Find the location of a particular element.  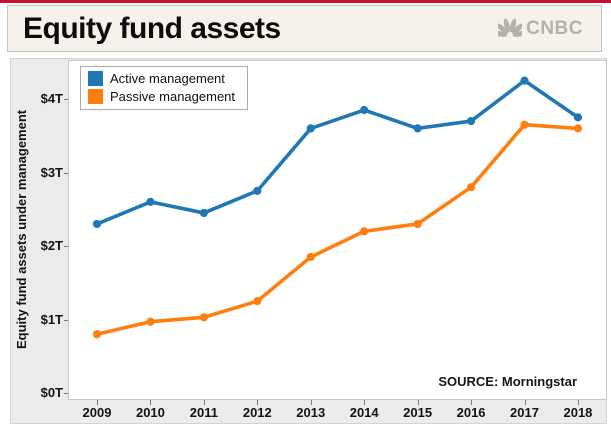

x-tick-label: 2015 is located at coordinates (418, 412).